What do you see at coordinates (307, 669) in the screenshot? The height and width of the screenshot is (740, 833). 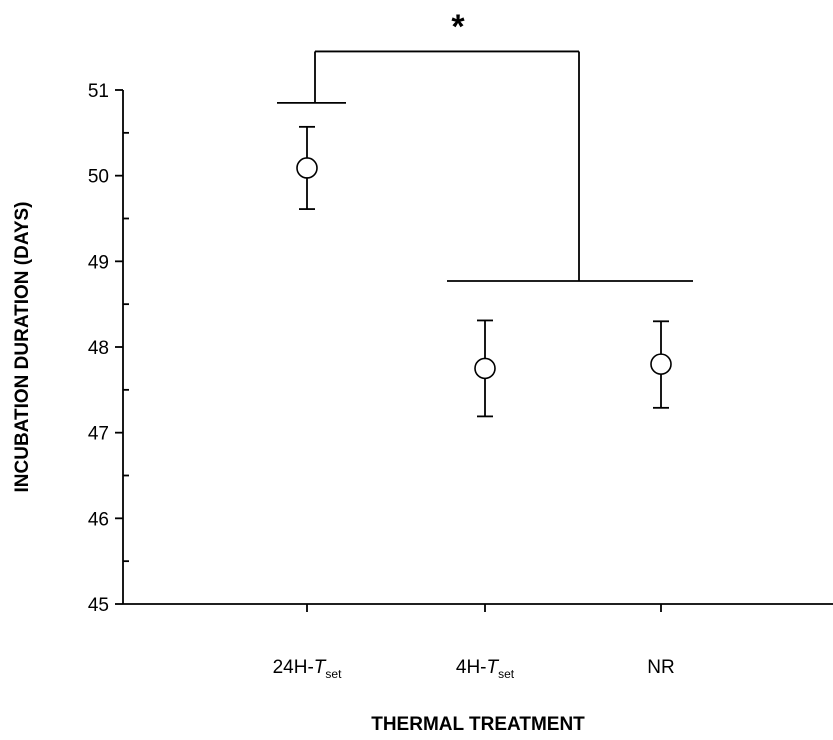 I see `x-category-label: 24H-Tset` at bounding box center [307, 669].